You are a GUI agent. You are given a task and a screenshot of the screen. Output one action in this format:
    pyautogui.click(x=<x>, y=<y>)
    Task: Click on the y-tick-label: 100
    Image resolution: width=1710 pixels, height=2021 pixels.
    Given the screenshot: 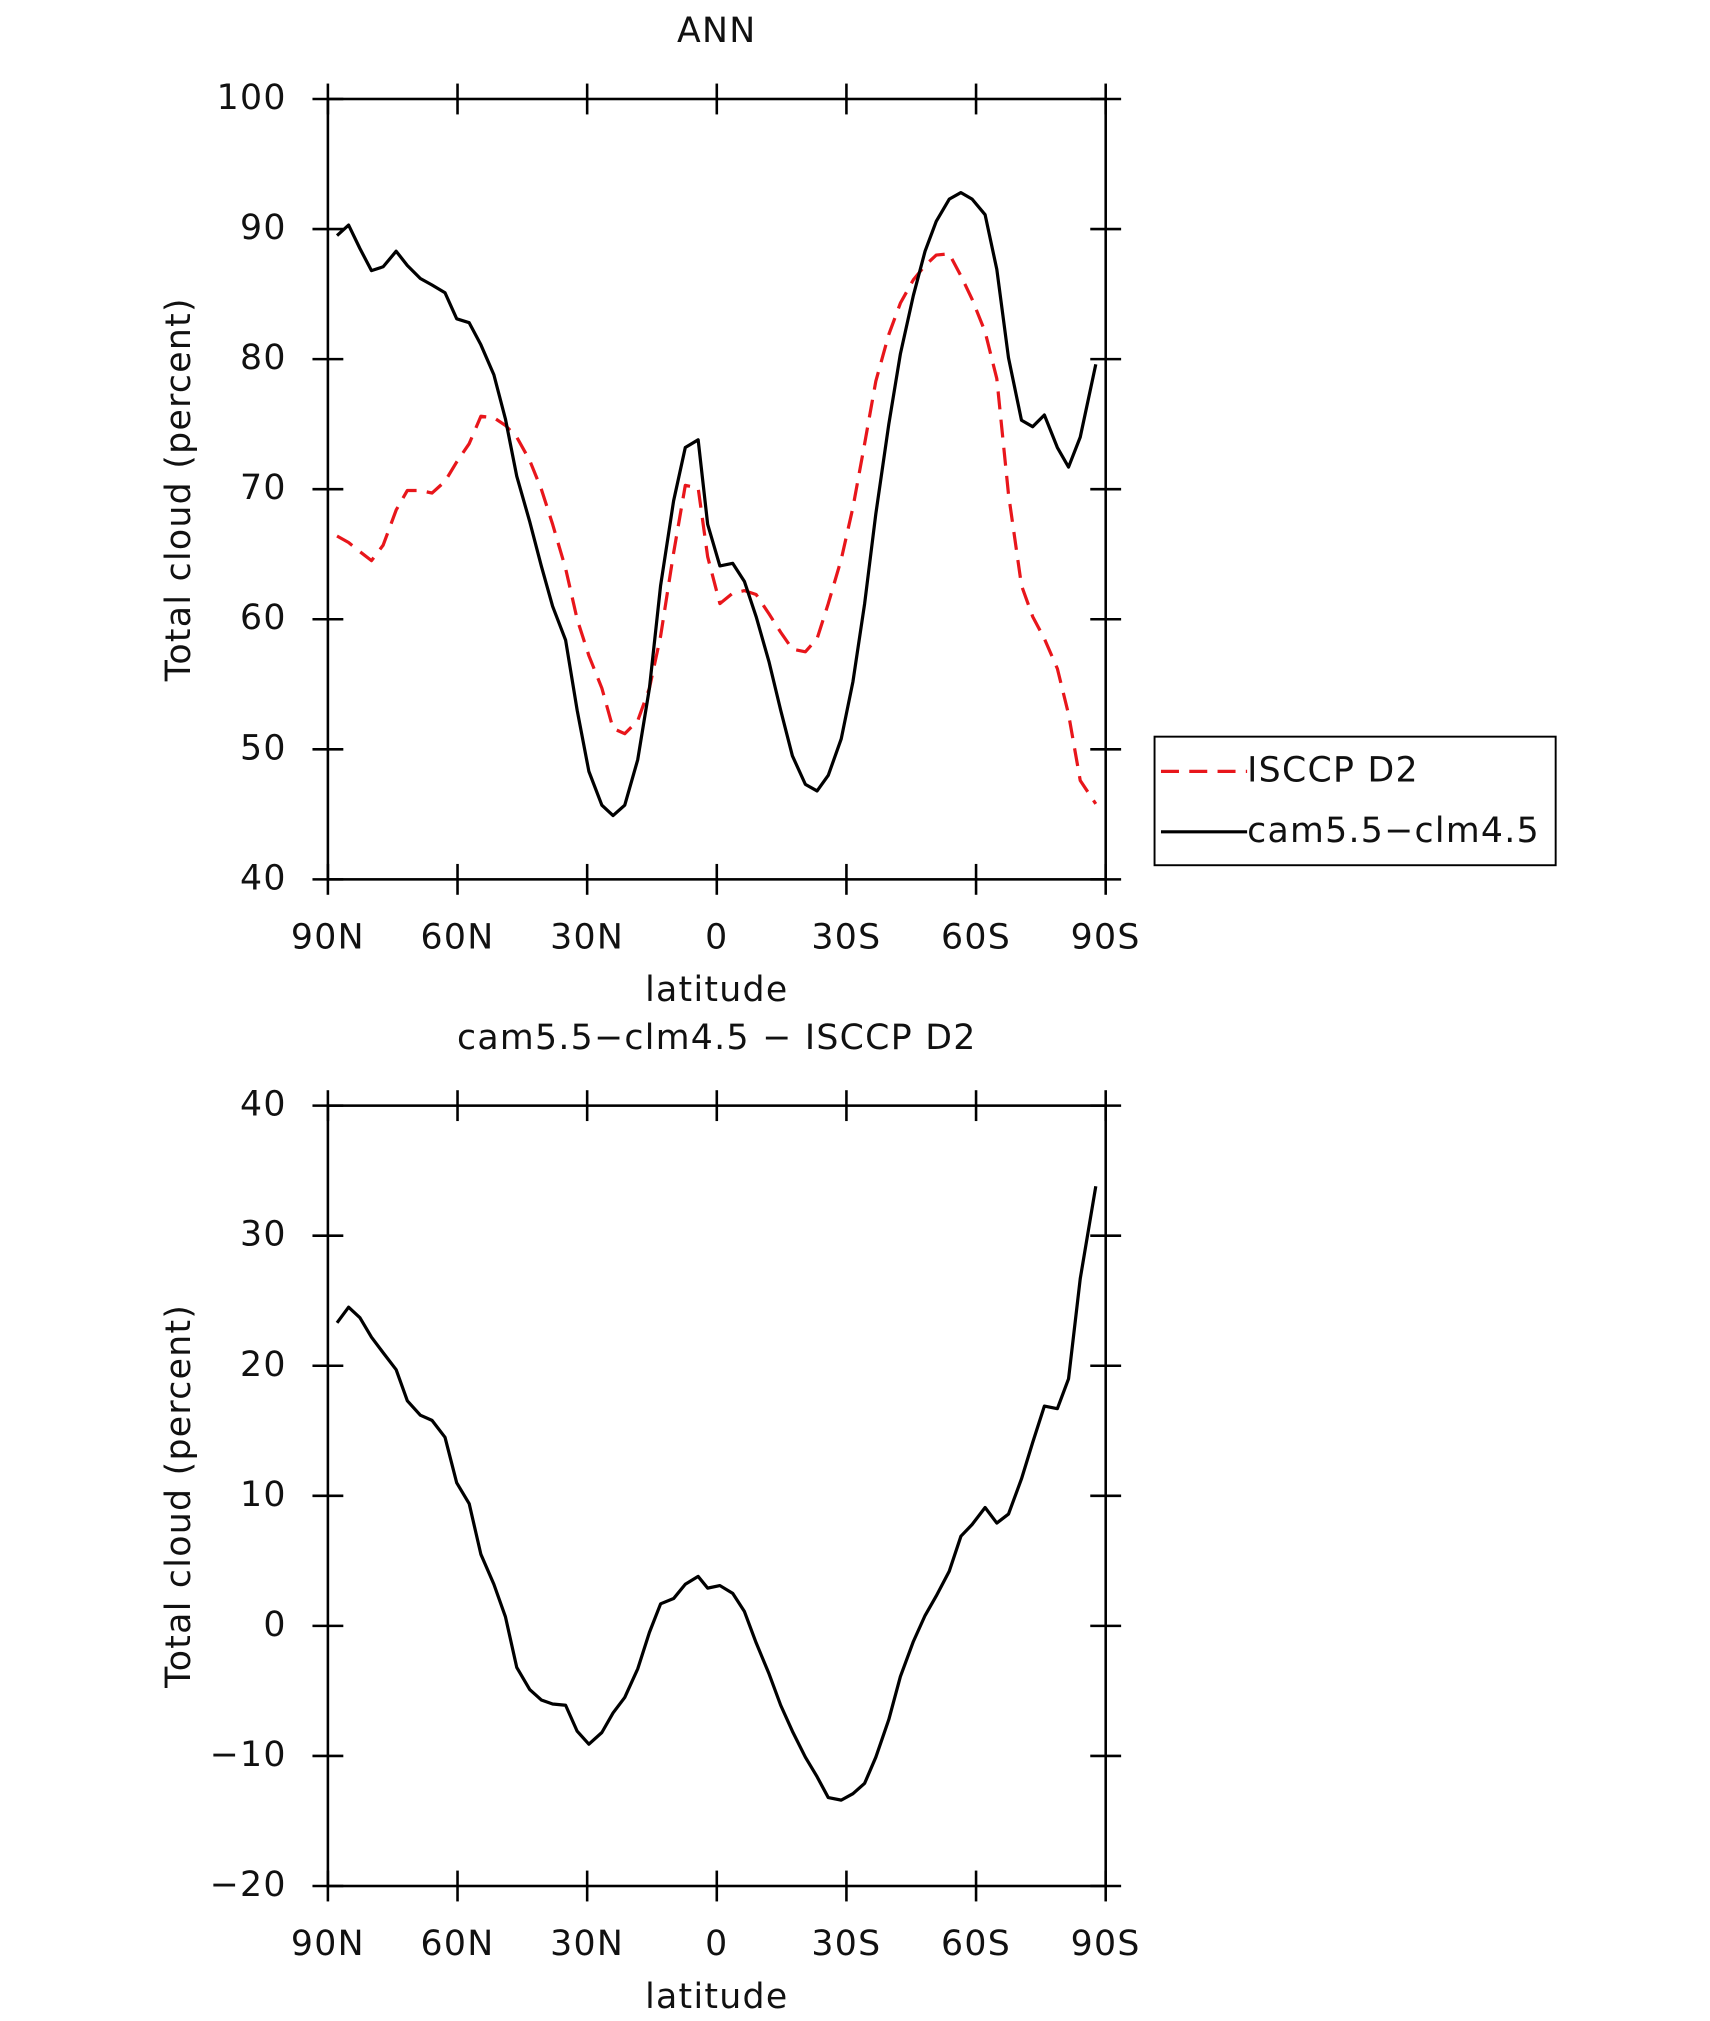 What is the action you would take?
    pyautogui.click(x=252, y=98)
    